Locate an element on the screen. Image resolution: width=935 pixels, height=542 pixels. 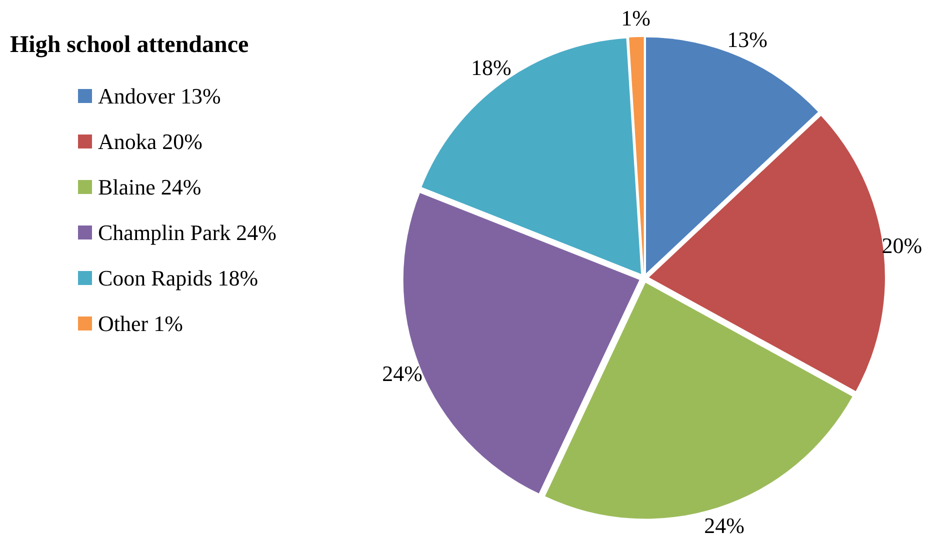
data-label: 1% is located at coordinates (635, 18).